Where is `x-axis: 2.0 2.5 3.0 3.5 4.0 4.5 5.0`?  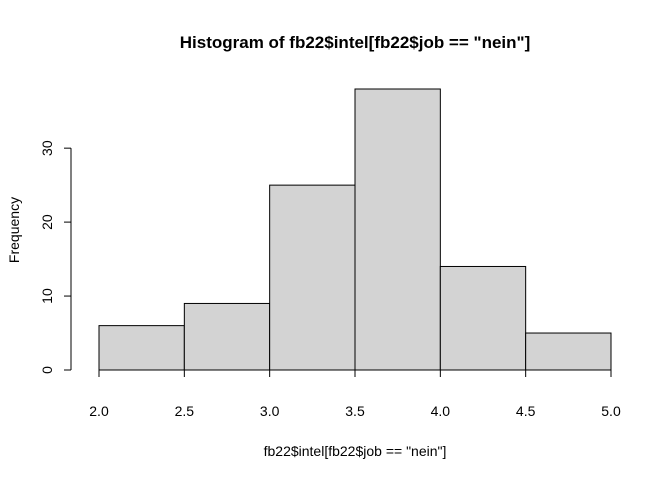
x-axis: 2.0 2.5 3.0 3.5 4.0 4.5 5.0 is located at coordinates (355, 394).